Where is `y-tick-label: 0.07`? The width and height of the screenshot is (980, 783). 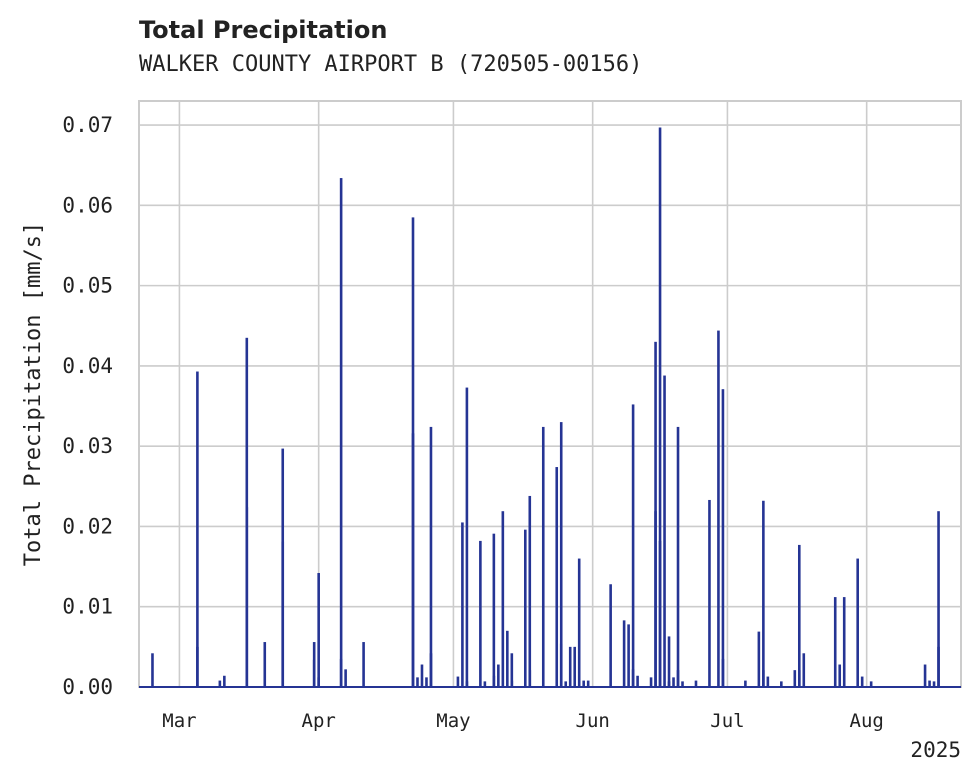 y-tick-label: 0.07 is located at coordinates (87, 125).